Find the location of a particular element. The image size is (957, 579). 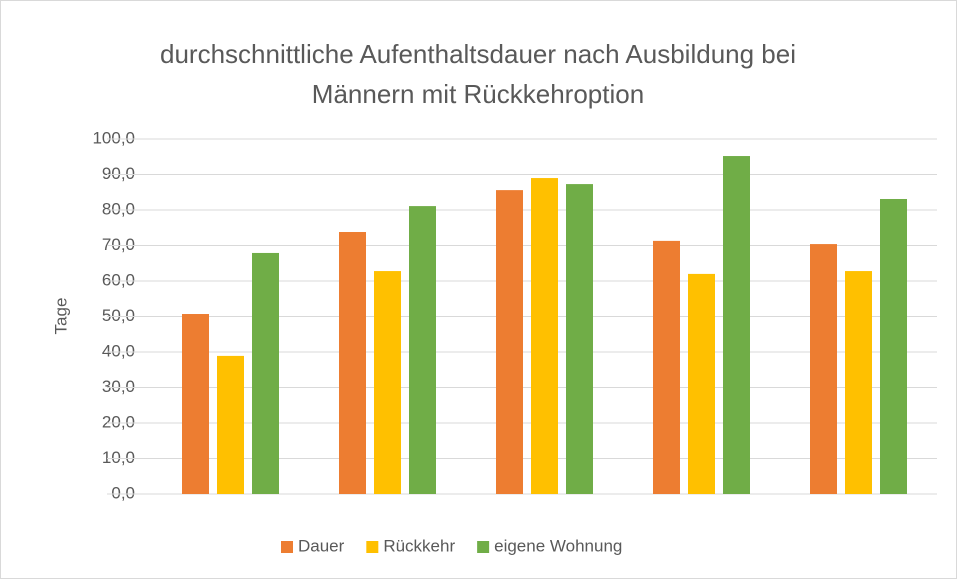

legend-label: Dauer is located at coordinates (321, 545).